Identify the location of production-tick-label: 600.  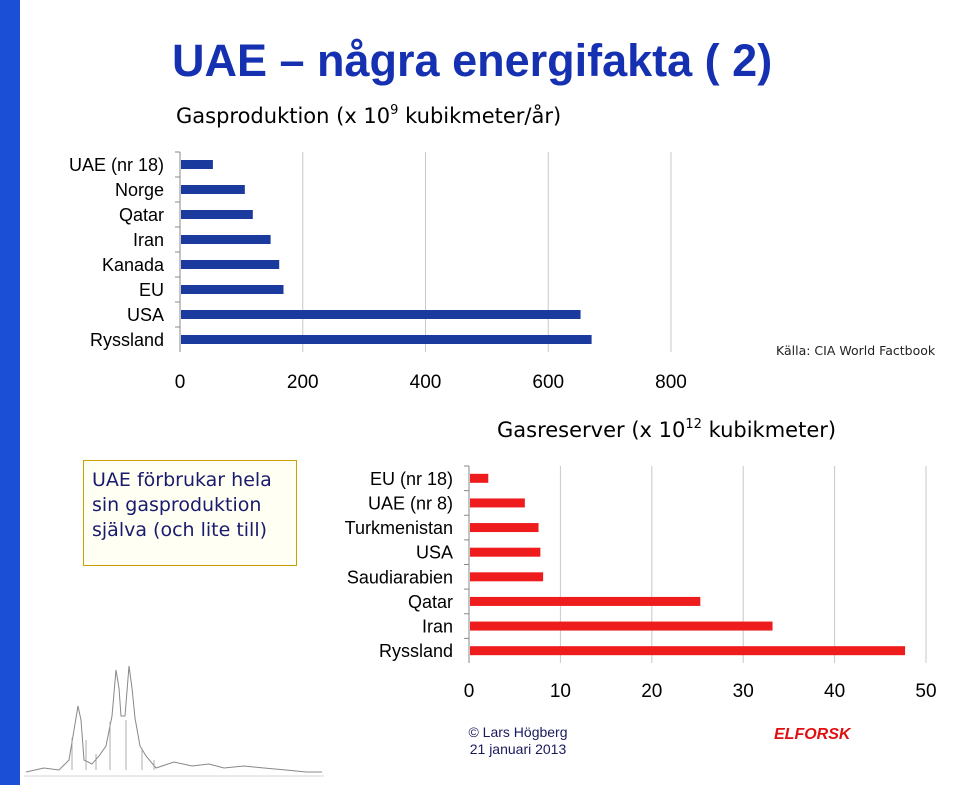
(548, 382).